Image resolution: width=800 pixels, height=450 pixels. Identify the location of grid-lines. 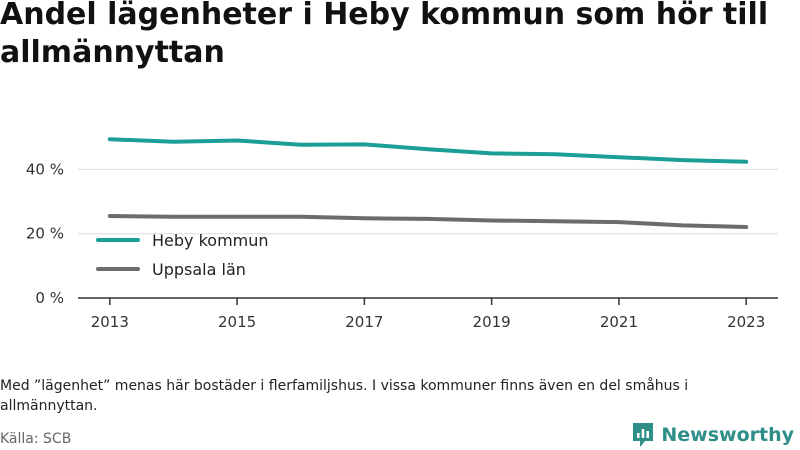
(428, 201).